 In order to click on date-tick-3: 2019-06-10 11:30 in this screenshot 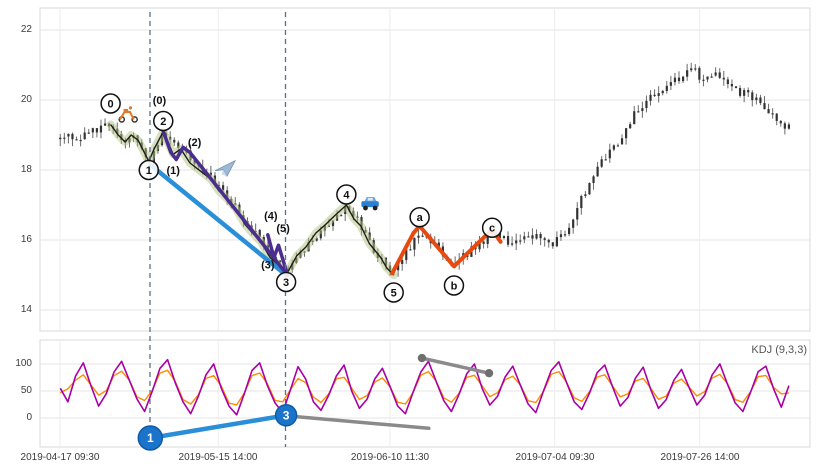, I will do `click(390, 457)`.